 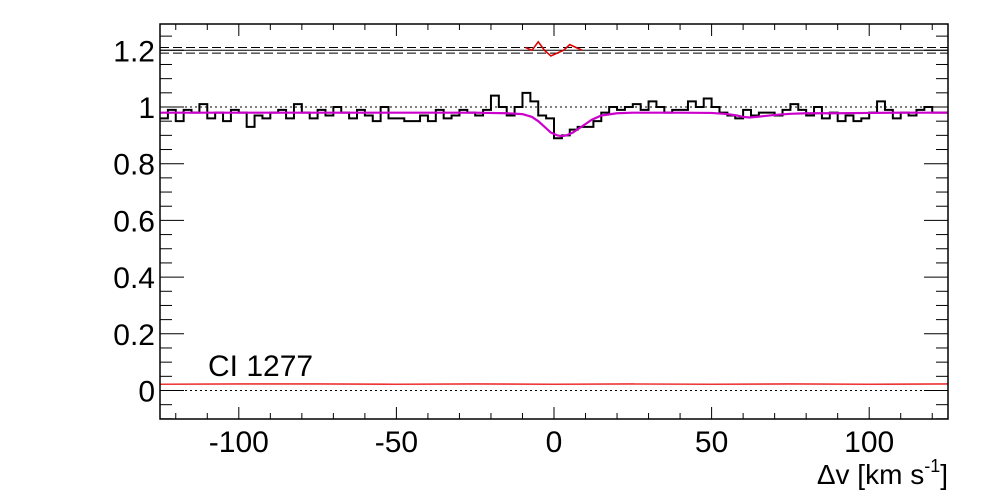 What do you see at coordinates (146, 392) in the screenshot?
I see `y-tick-label: 0` at bounding box center [146, 392].